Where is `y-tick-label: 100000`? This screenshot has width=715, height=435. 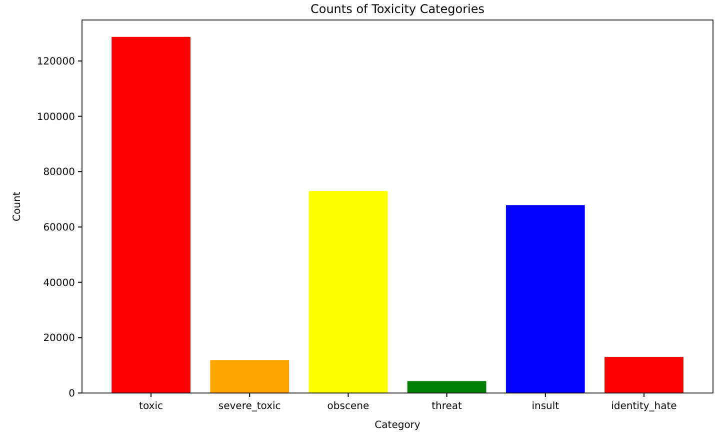
y-tick-label: 100000 is located at coordinates (55, 117).